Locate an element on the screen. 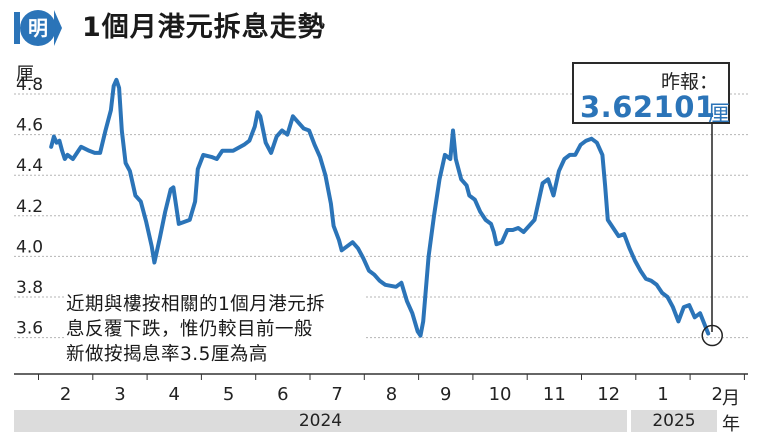 This screenshot has height=446, width=760. y-tick-label: 4.2 is located at coordinates (29, 207).